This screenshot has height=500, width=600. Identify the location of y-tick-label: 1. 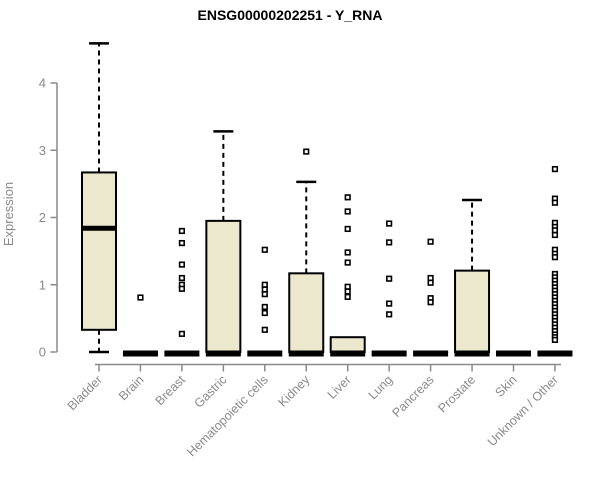
(42, 284).